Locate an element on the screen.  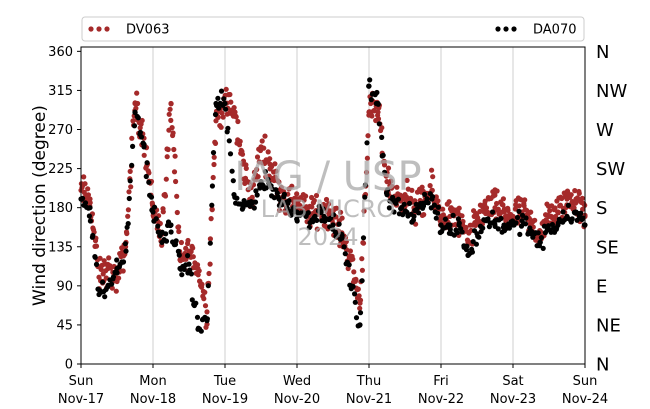
watermark: IAG / USP LAB MICRO 2024 is located at coordinates (327, 202).